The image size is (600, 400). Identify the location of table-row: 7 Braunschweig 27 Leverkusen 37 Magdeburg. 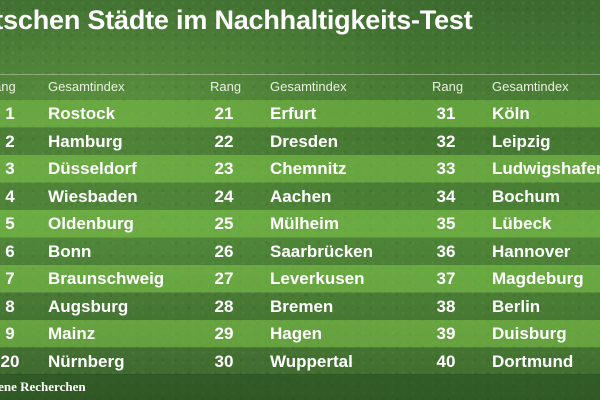
(300, 278).